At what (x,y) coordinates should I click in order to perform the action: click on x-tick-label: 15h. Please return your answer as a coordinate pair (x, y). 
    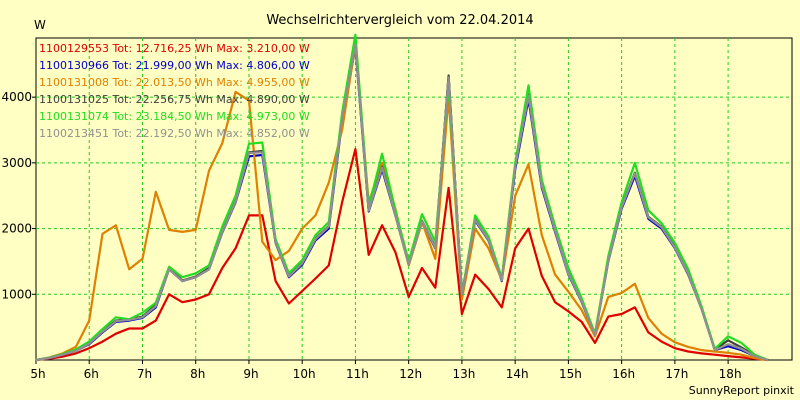
    Looking at the image, I should click on (570, 374).